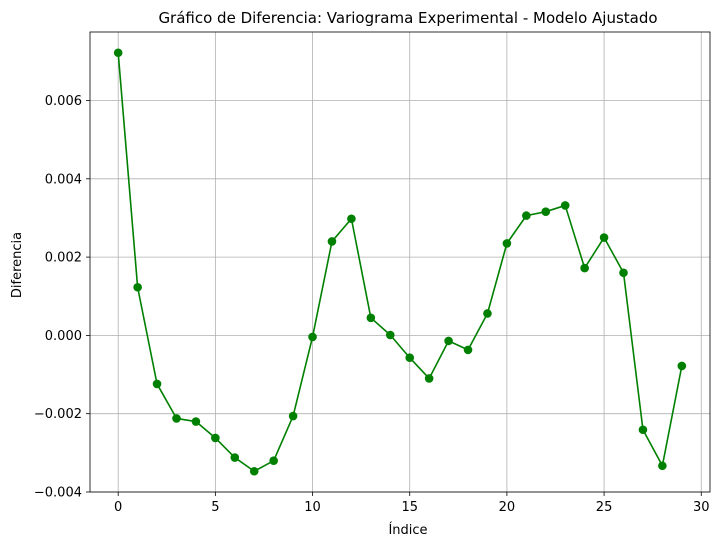 This screenshot has width=720, height=546. What do you see at coordinates (63, 258) in the screenshot?
I see `y-tick-label: 0.002` at bounding box center [63, 258].